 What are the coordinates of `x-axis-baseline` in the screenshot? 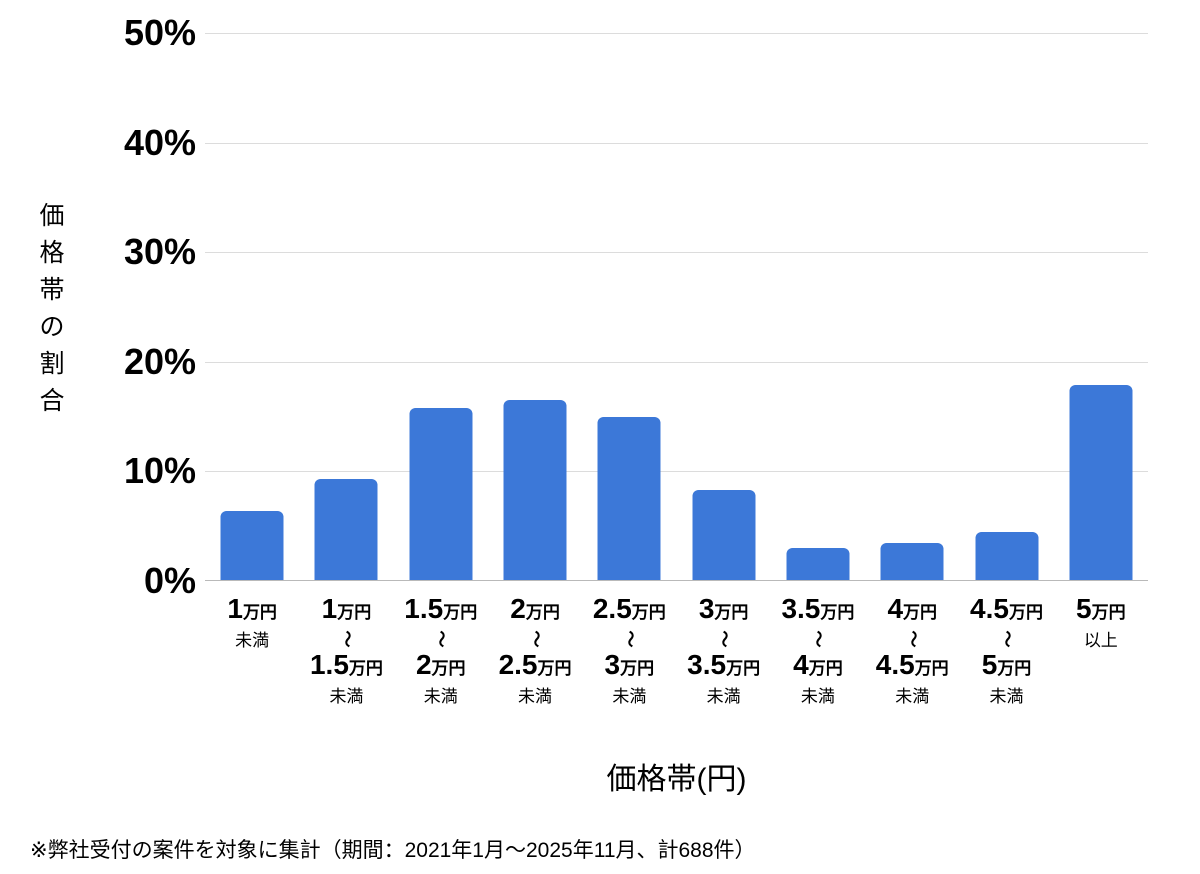 It's located at (676, 580).